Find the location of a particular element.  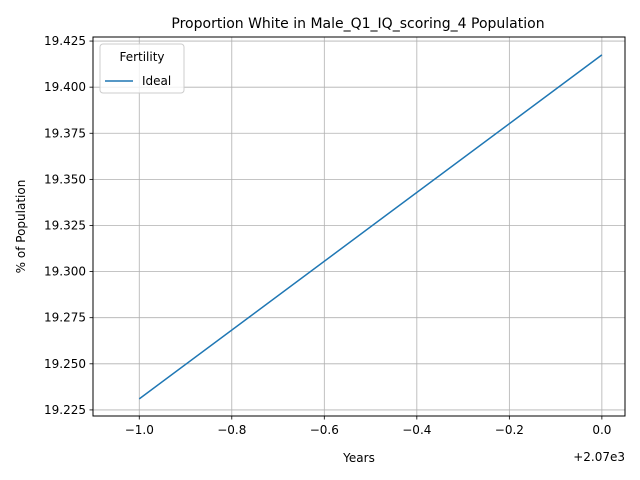

y-axis-label: % of Population is located at coordinates (21, 227).